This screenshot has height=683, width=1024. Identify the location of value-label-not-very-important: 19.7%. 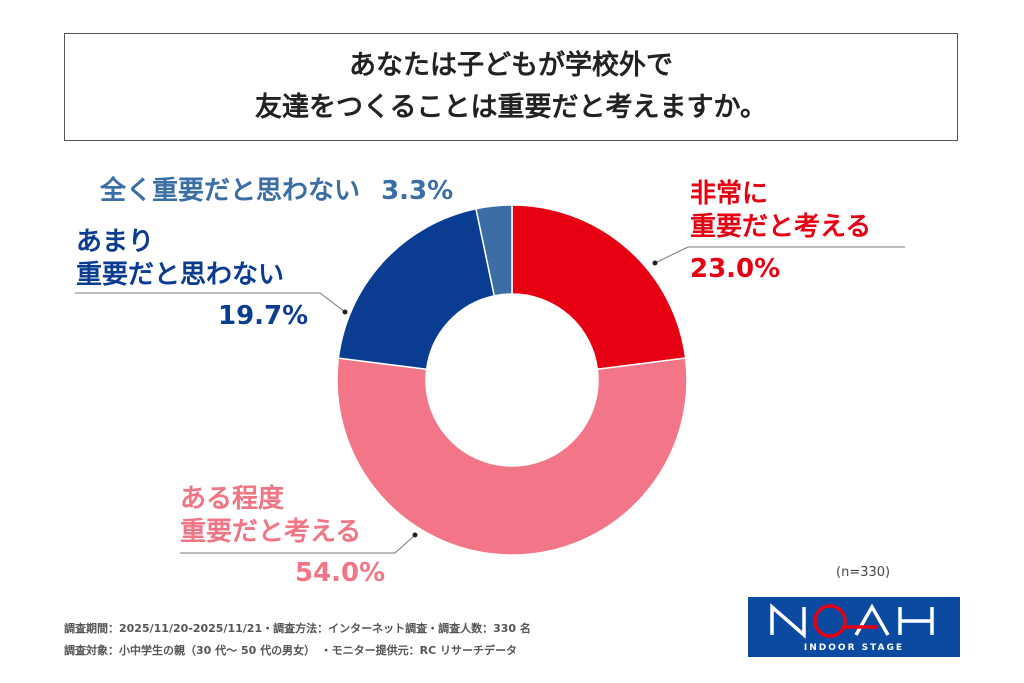
(263, 316).